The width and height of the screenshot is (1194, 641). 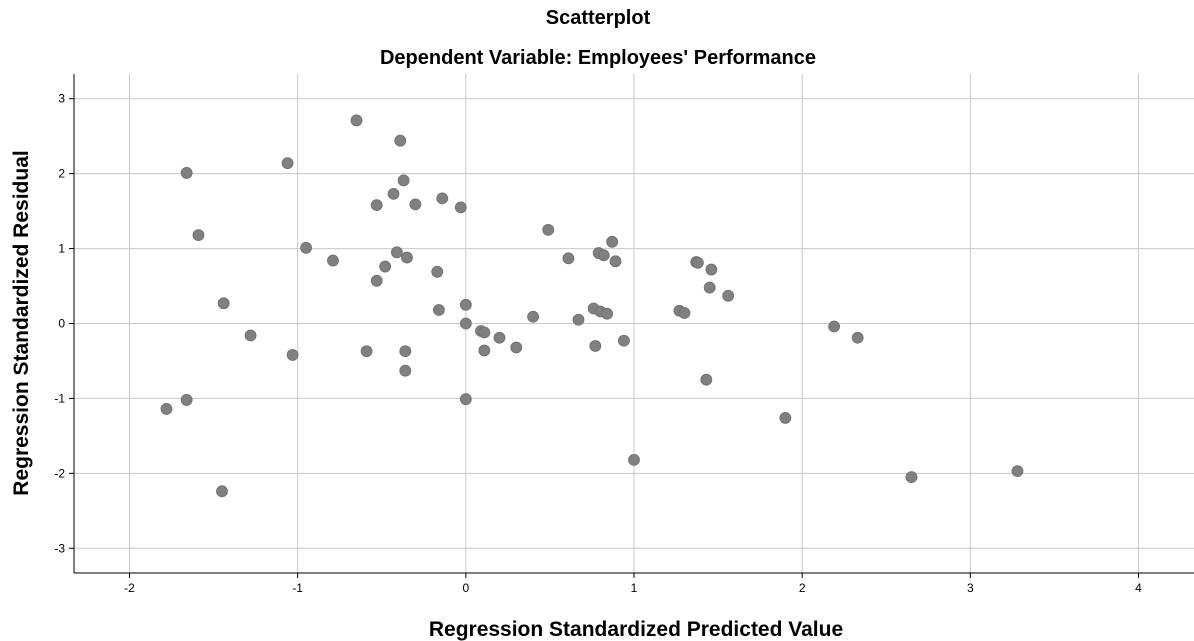 What do you see at coordinates (61, 324) in the screenshot?
I see `y-tick-label: 0` at bounding box center [61, 324].